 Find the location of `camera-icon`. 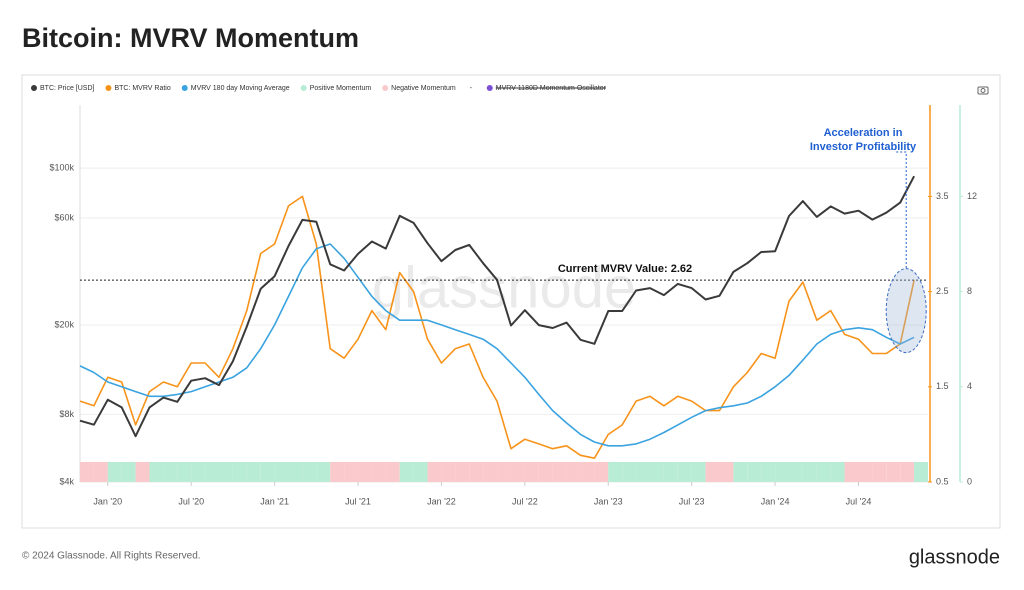

camera-icon is located at coordinates (983, 90).